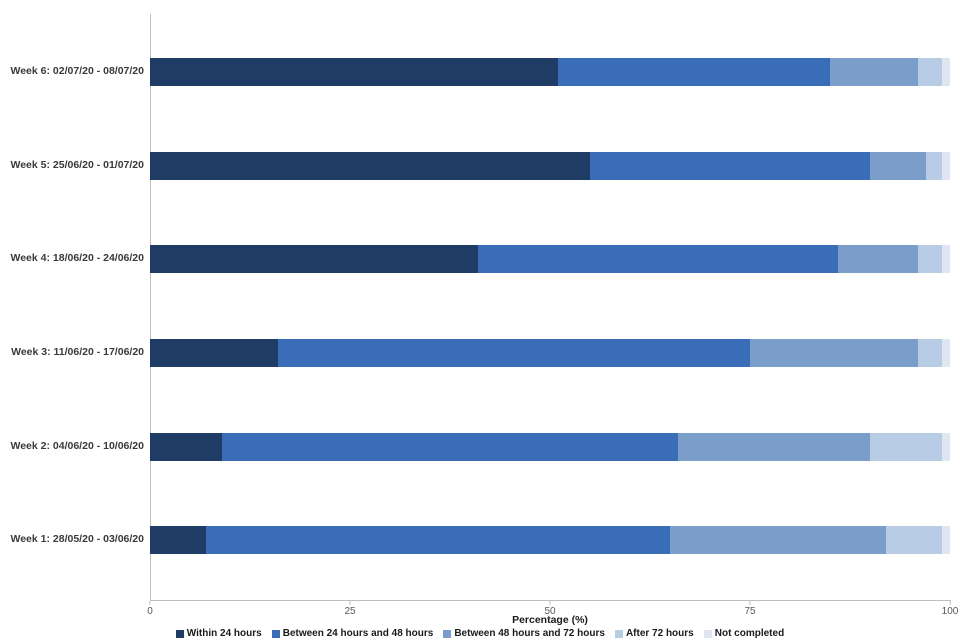 Image resolution: width=960 pixels, height=640 pixels. I want to click on legend-label: Within 24 hours, so click(224, 633).